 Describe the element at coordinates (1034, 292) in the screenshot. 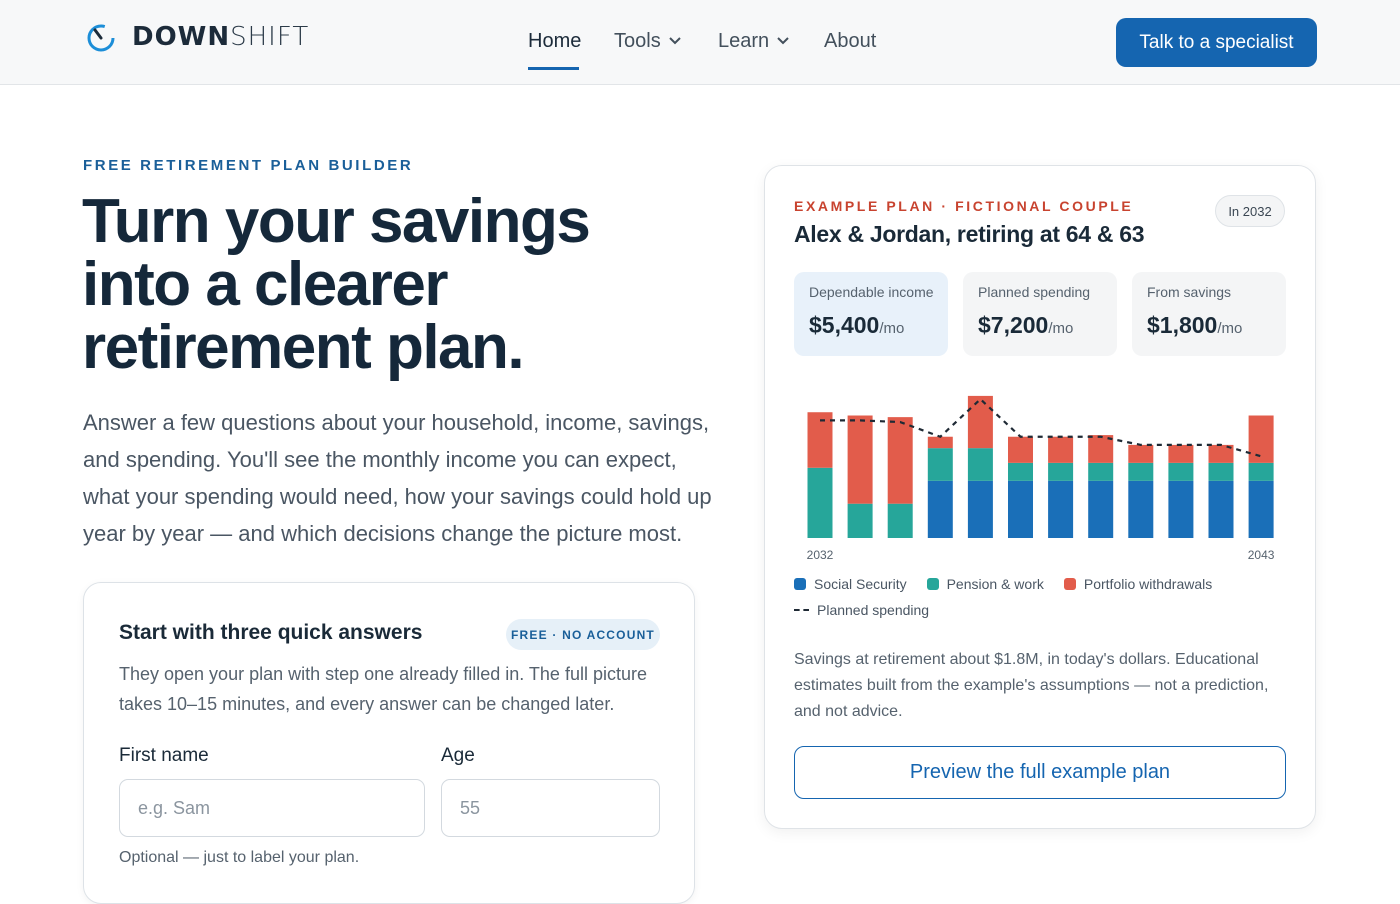

I see `stat-label: Planned spending` at that location.